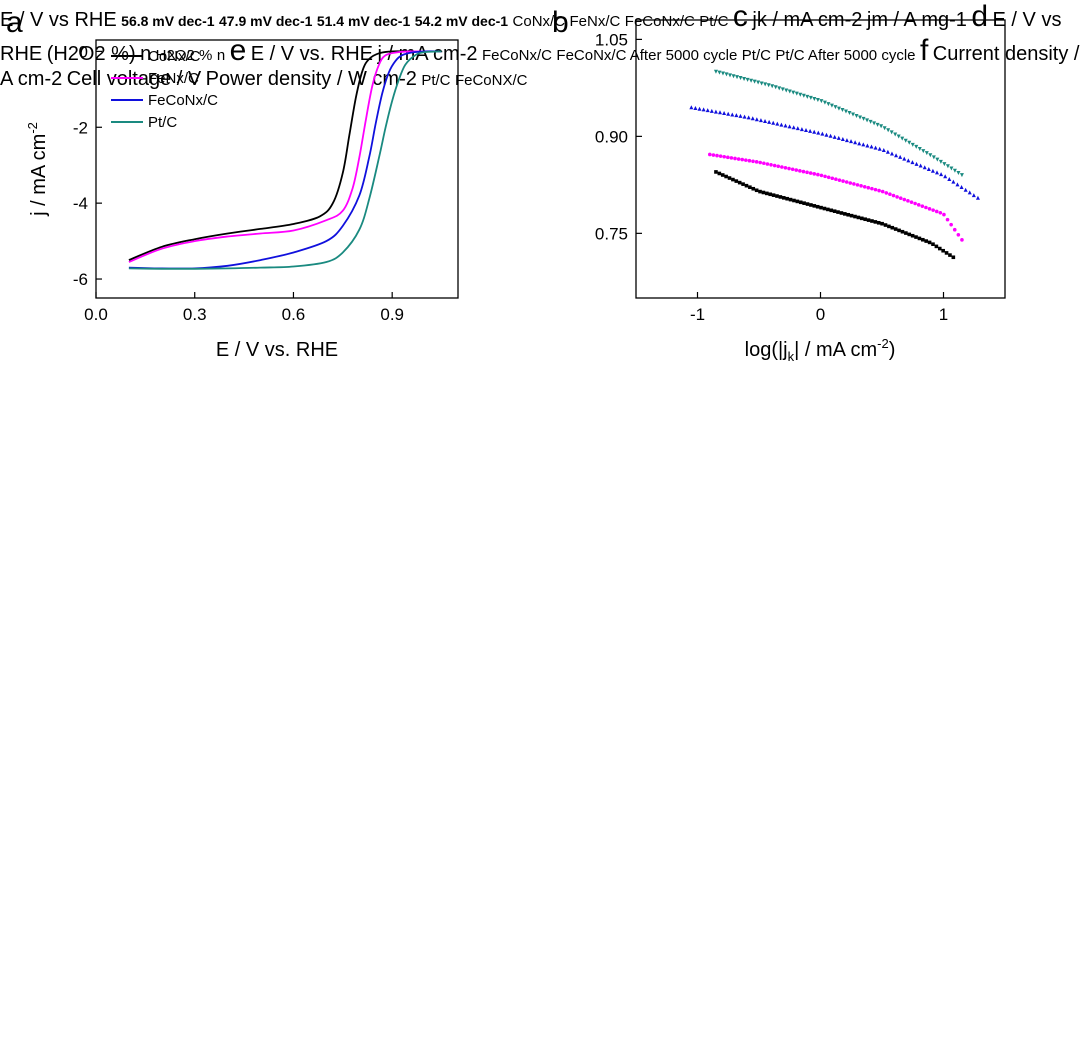 The height and width of the screenshot is (1061, 1080). Describe the element at coordinates (611, 233) in the screenshot. I see `b-y-tick-label: 0.75` at that location.